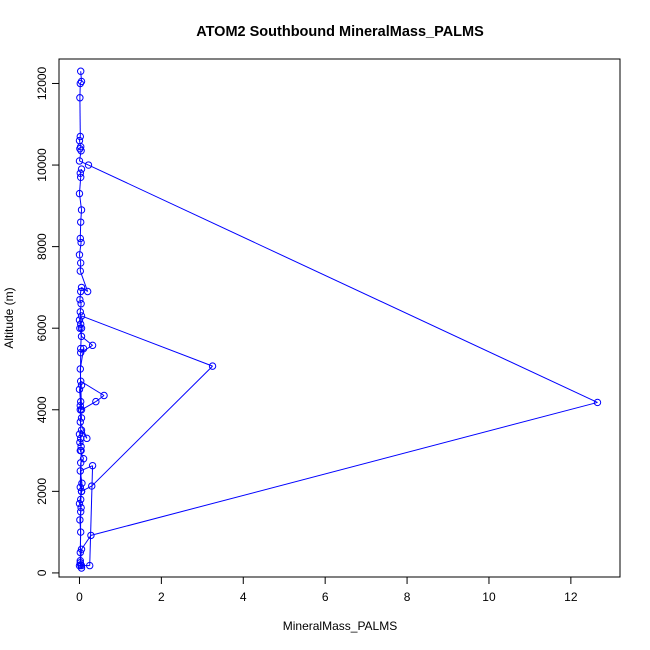  What do you see at coordinates (9, 317) in the screenshot?
I see `y-axis-label: Altitude (m)` at bounding box center [9, 317].